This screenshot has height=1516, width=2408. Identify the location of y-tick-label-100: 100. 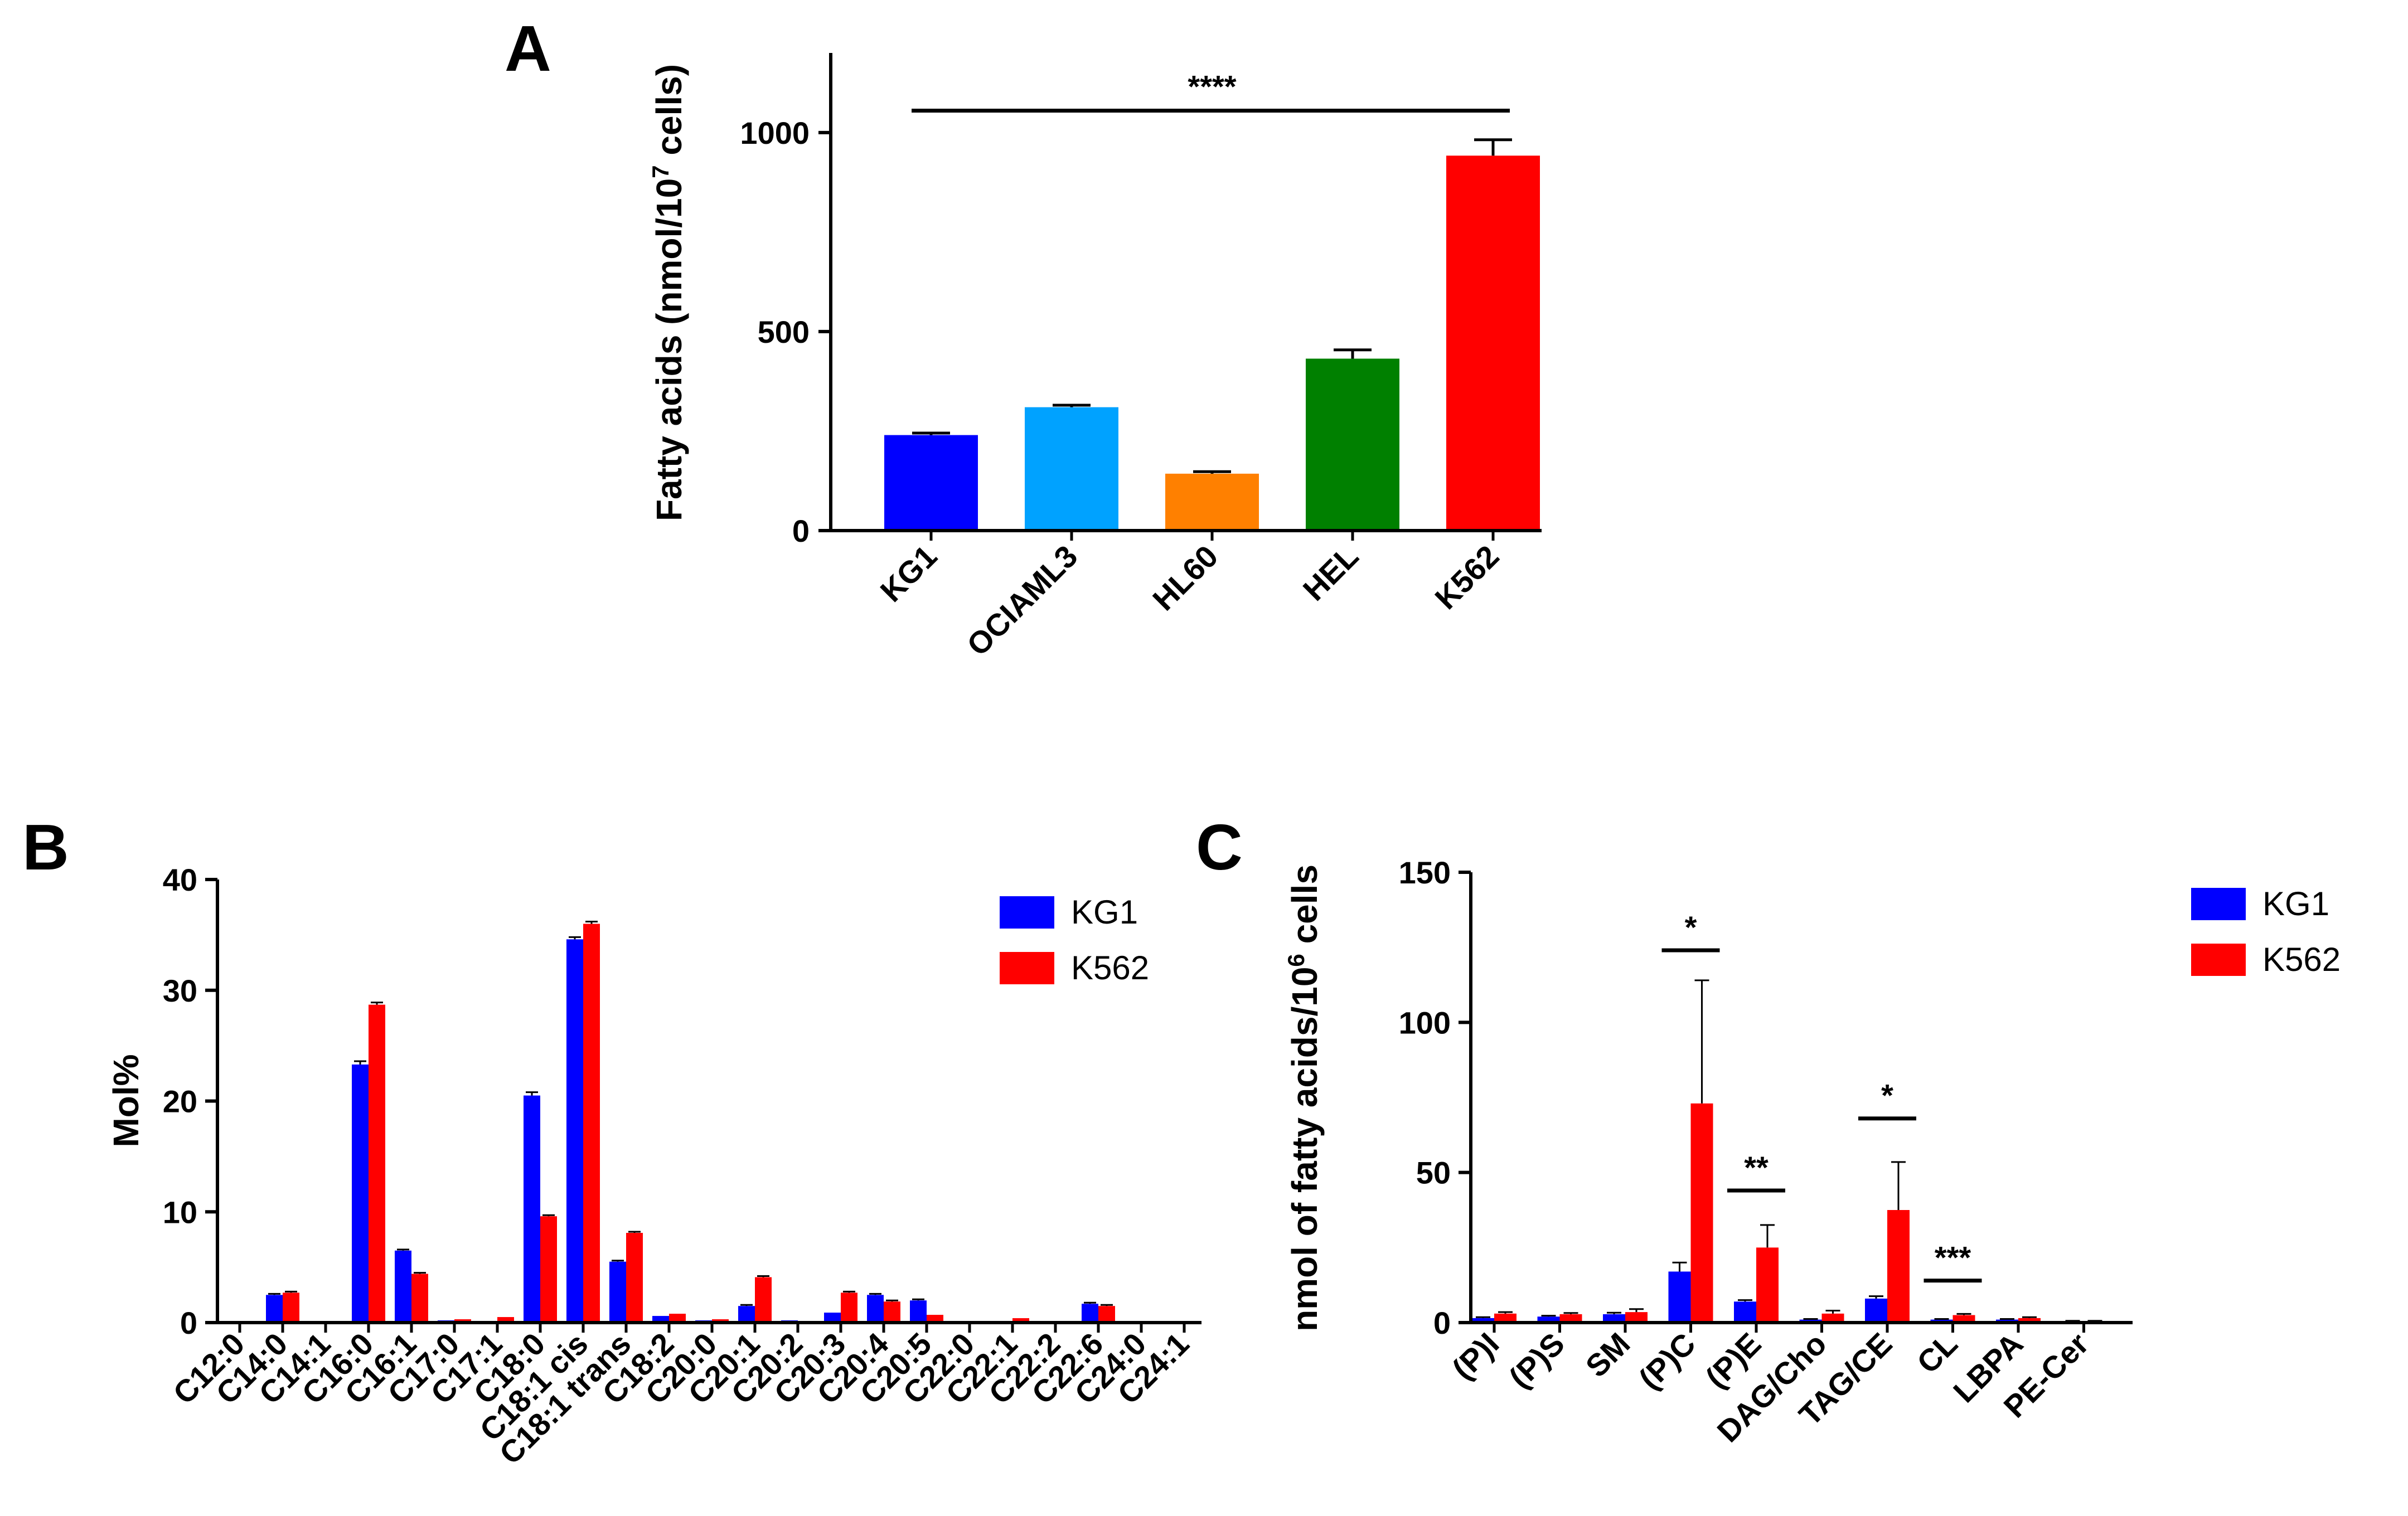
(1425, 1023).